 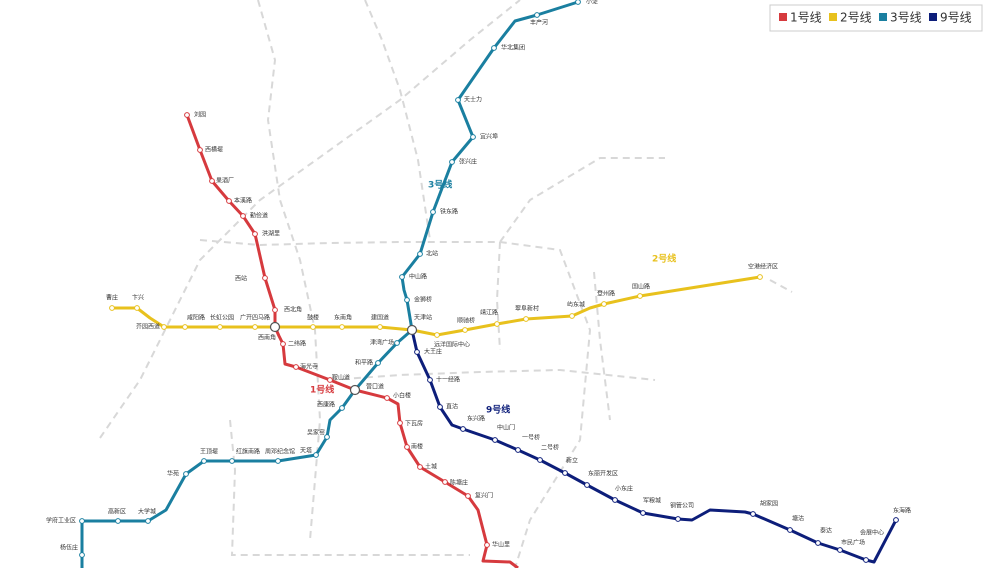 What do you see at coordinates (473, 100) in the screenshot?
I see `station-label: 天士力` at bounding box center [473, 100].